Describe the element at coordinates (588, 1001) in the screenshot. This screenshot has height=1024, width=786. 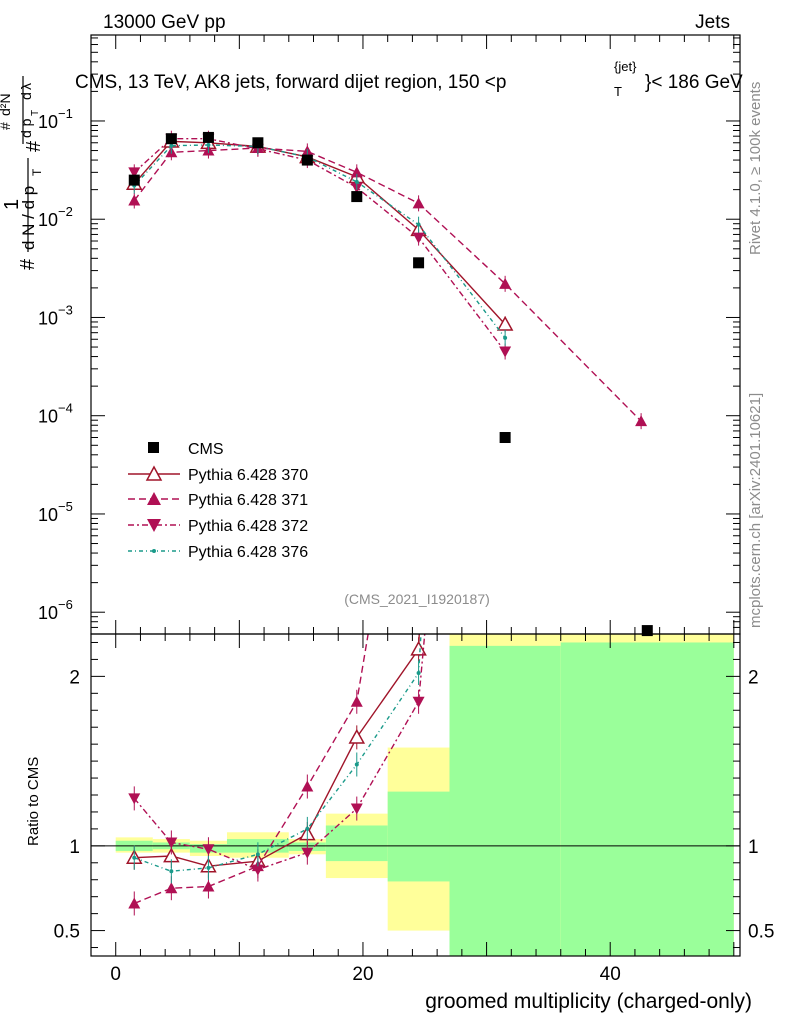
I see `x-axis-label: groomed multiplicity (charged-only)` at that location.